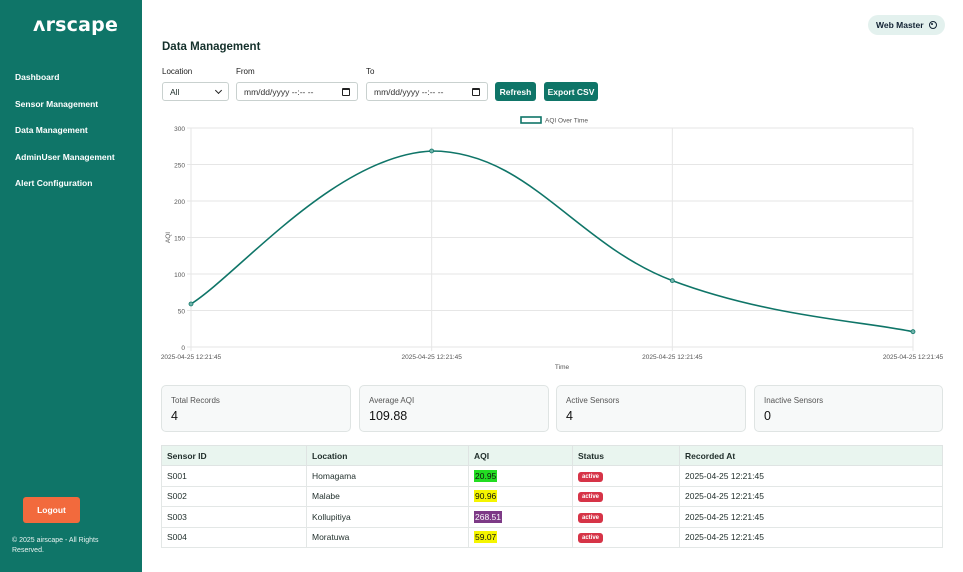 This screenshot has width=963, height=572. I want to click on column-header-location: Location, so click(387, 455).